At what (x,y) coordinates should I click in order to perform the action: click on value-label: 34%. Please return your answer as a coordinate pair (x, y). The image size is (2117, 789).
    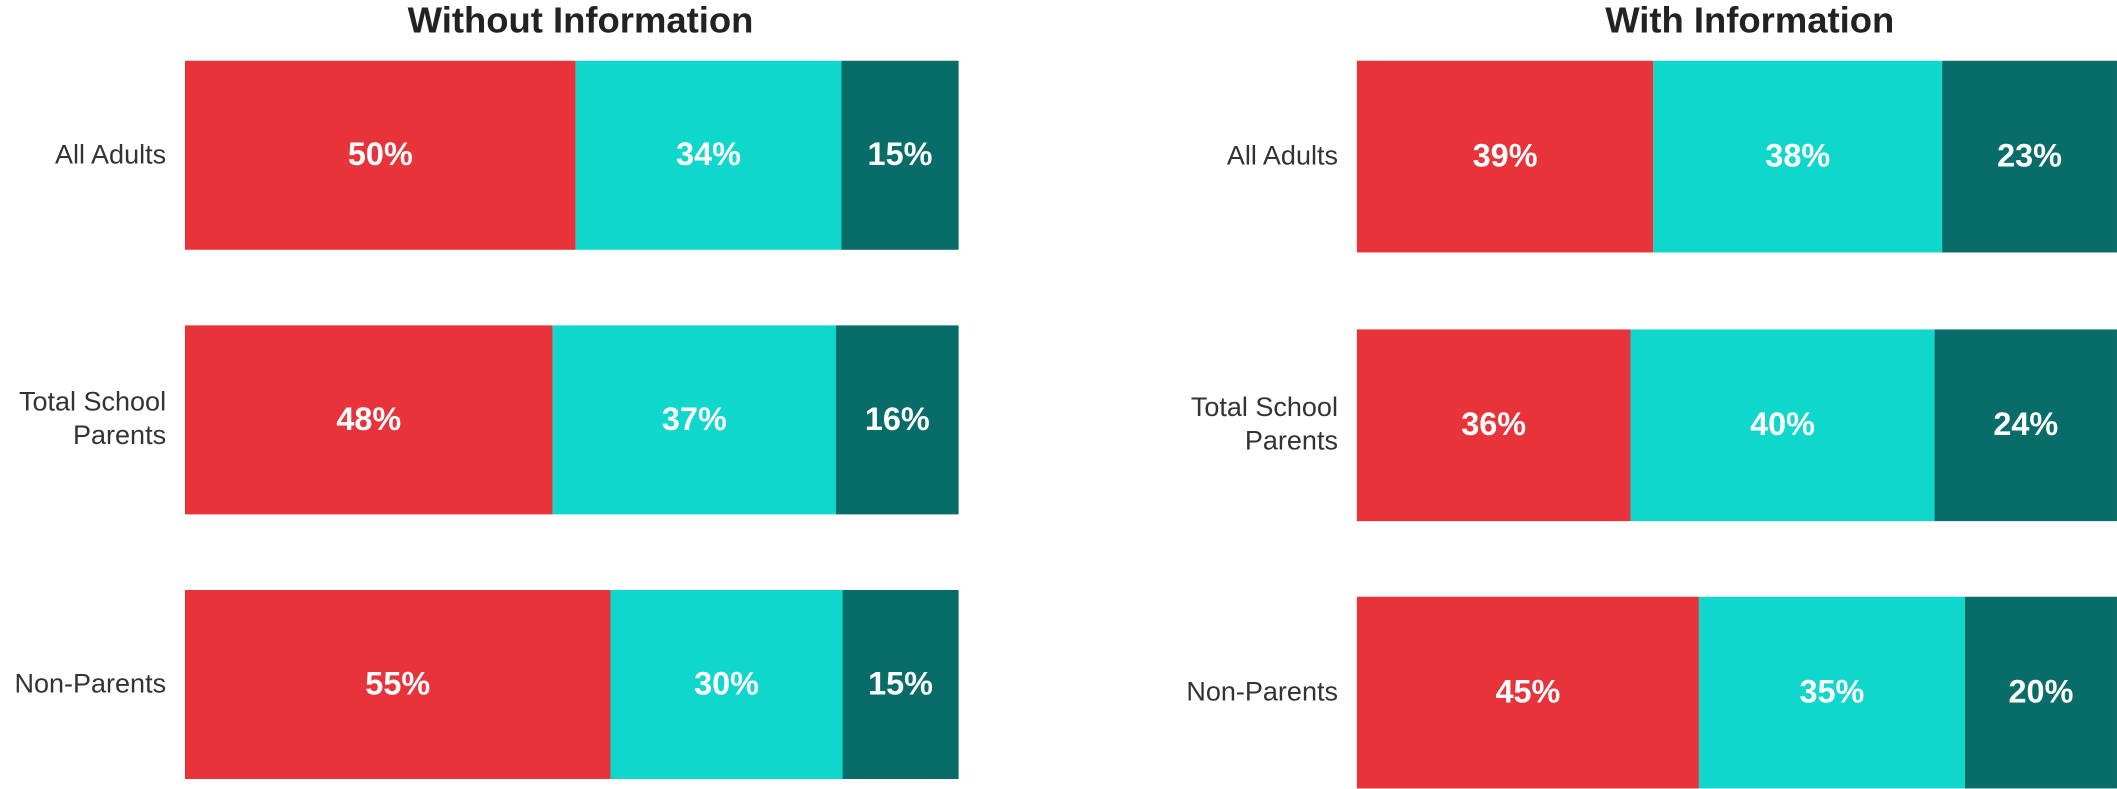
    Looking at the image, I should click on (708, 154).